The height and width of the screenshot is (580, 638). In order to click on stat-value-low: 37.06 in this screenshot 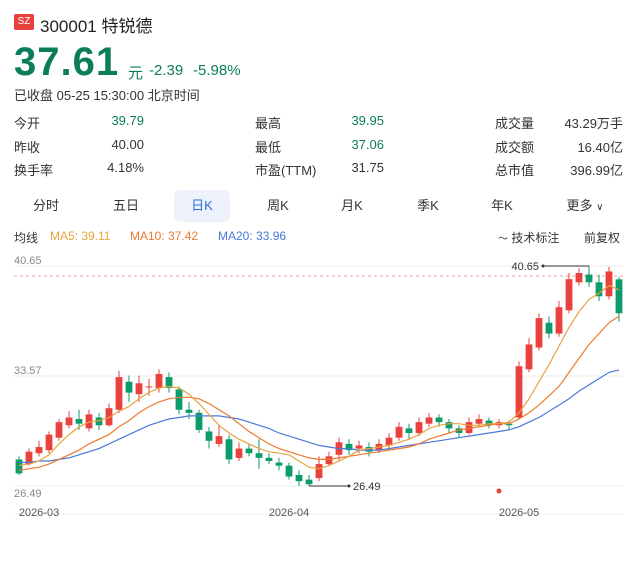, I will do `click(367, 144)`.